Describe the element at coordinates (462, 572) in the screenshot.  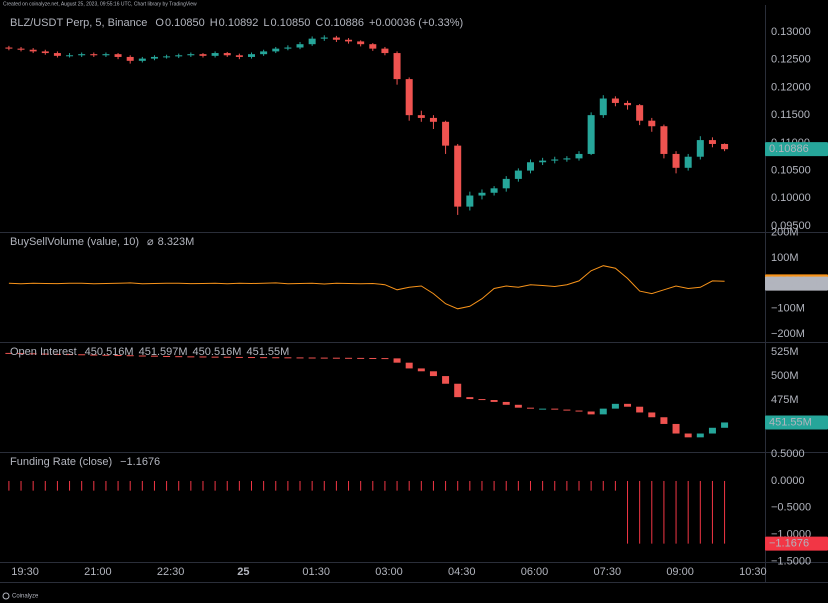
I see `x-tick-label: 04:30` at that location.